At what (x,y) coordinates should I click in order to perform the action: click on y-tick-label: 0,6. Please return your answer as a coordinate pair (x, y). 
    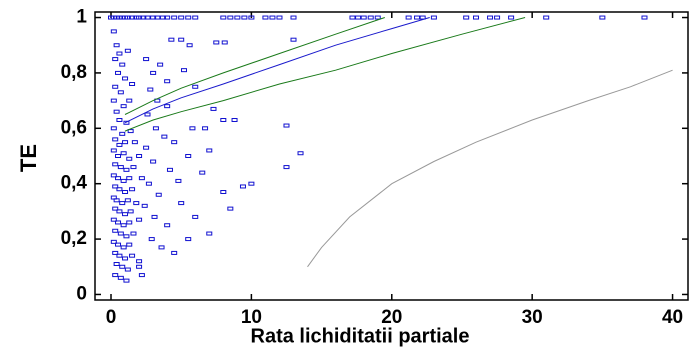
    Looking at the image, I should click on (74, 127).